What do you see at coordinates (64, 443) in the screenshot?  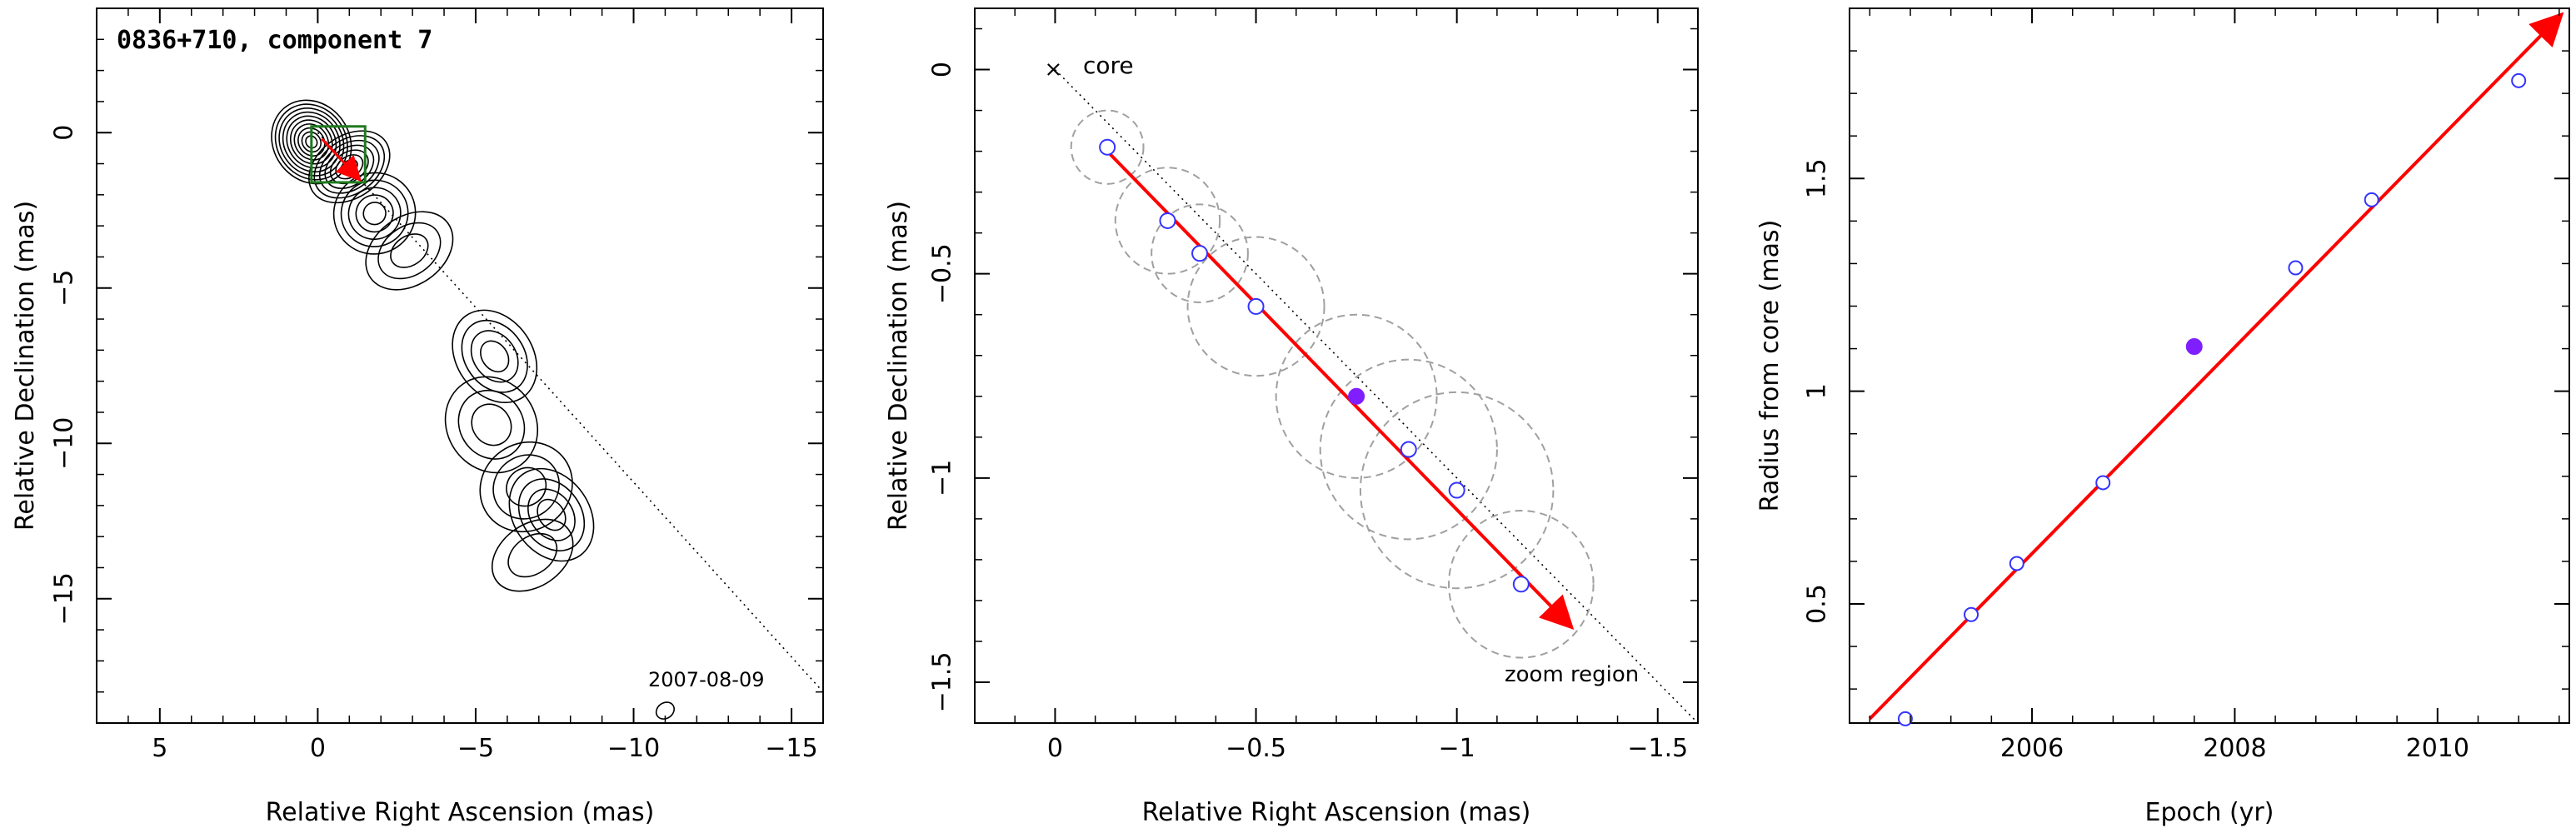 I see `y-tick-label: −10` at bounding box center [64, 443].